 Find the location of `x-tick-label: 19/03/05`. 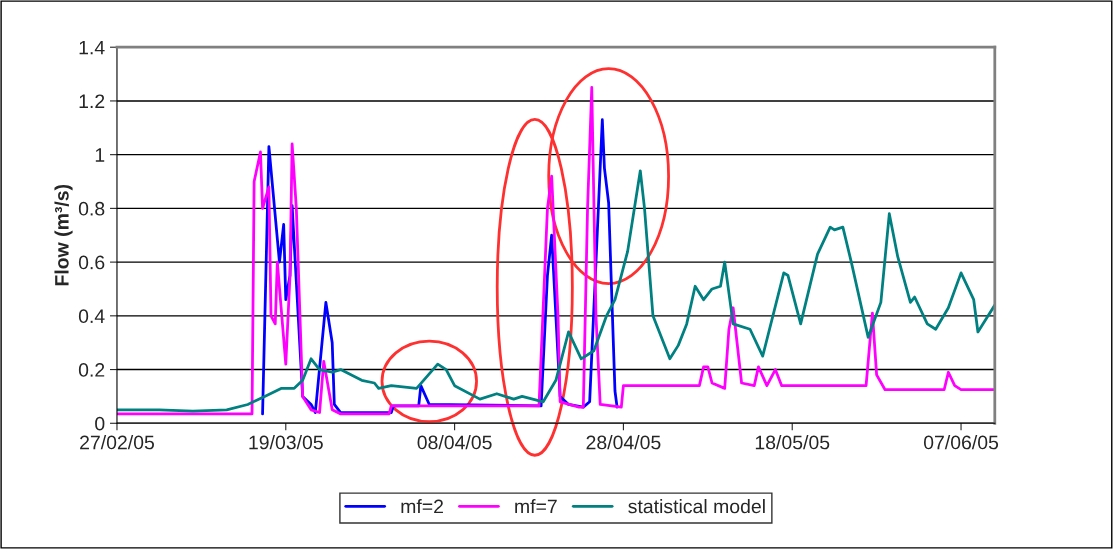

x-tick-label: 19/03/05 is located at coordinates (286, 442).